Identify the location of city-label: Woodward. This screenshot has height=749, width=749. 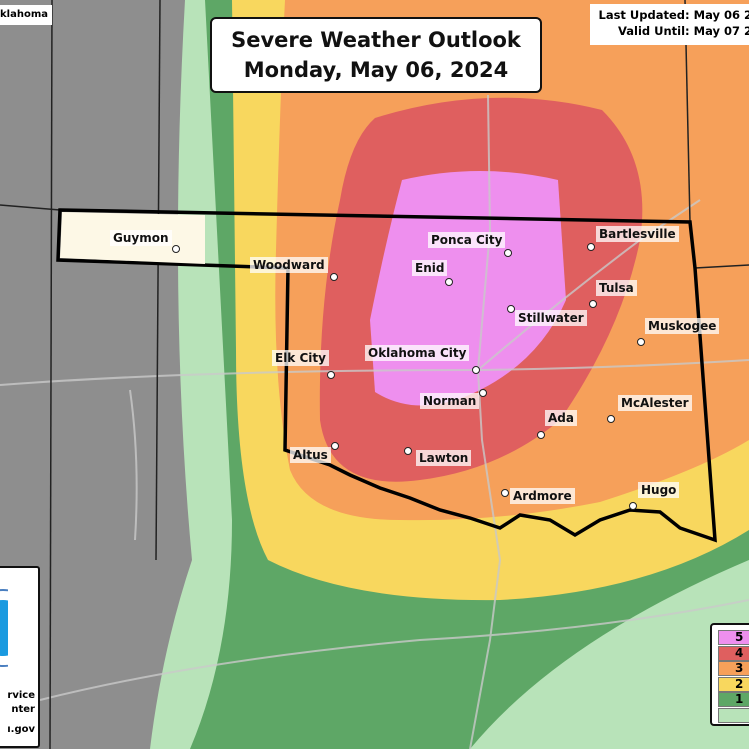
(289, 265).